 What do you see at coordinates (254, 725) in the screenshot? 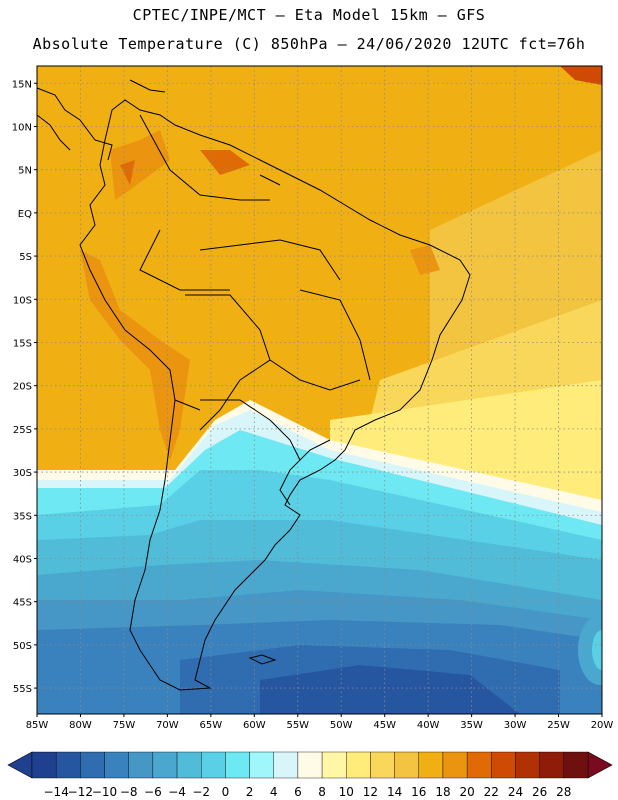
I see `lon-label: 60W` at bounding box center [254, 725].